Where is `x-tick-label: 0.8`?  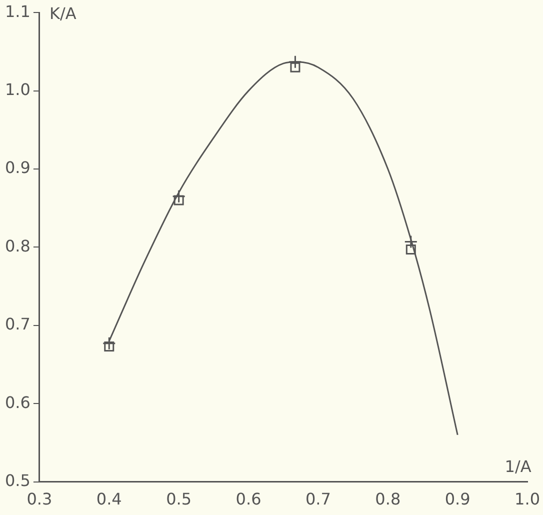
x-tick-label: 0.8 is located at coordinates (388, 499).